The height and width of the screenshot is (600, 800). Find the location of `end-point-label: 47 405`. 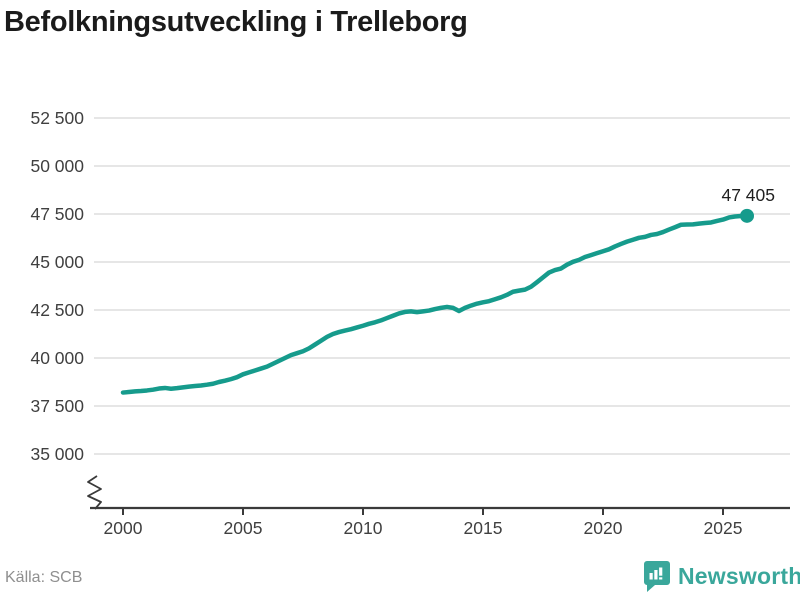

end-point-label: 47 405 is located at coordinates (748, 195).